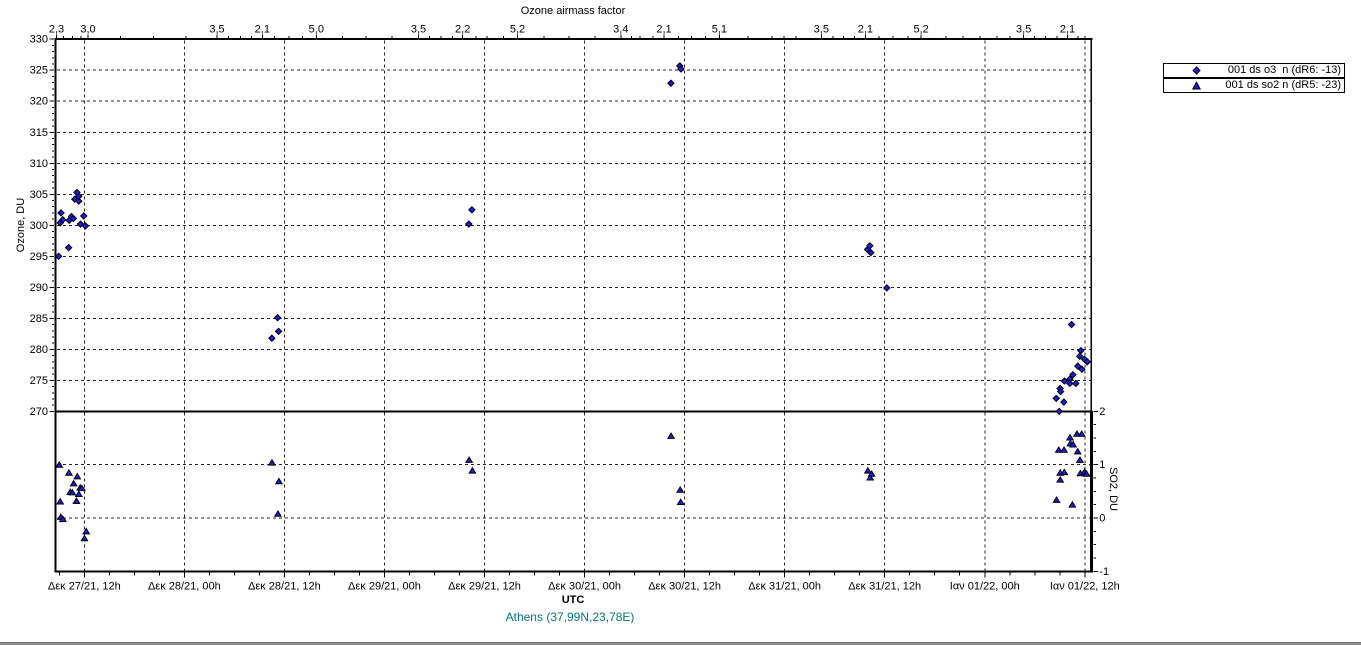  I want to click on so2-axis-tick-label: 2, so click(1102, 412).